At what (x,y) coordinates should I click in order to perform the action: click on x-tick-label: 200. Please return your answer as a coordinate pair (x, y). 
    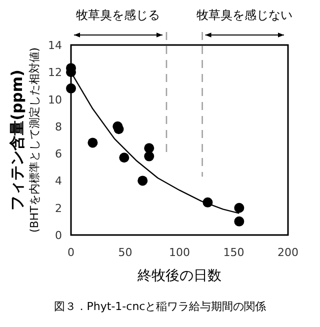
    Looking at the image, I should click on (288, 252).